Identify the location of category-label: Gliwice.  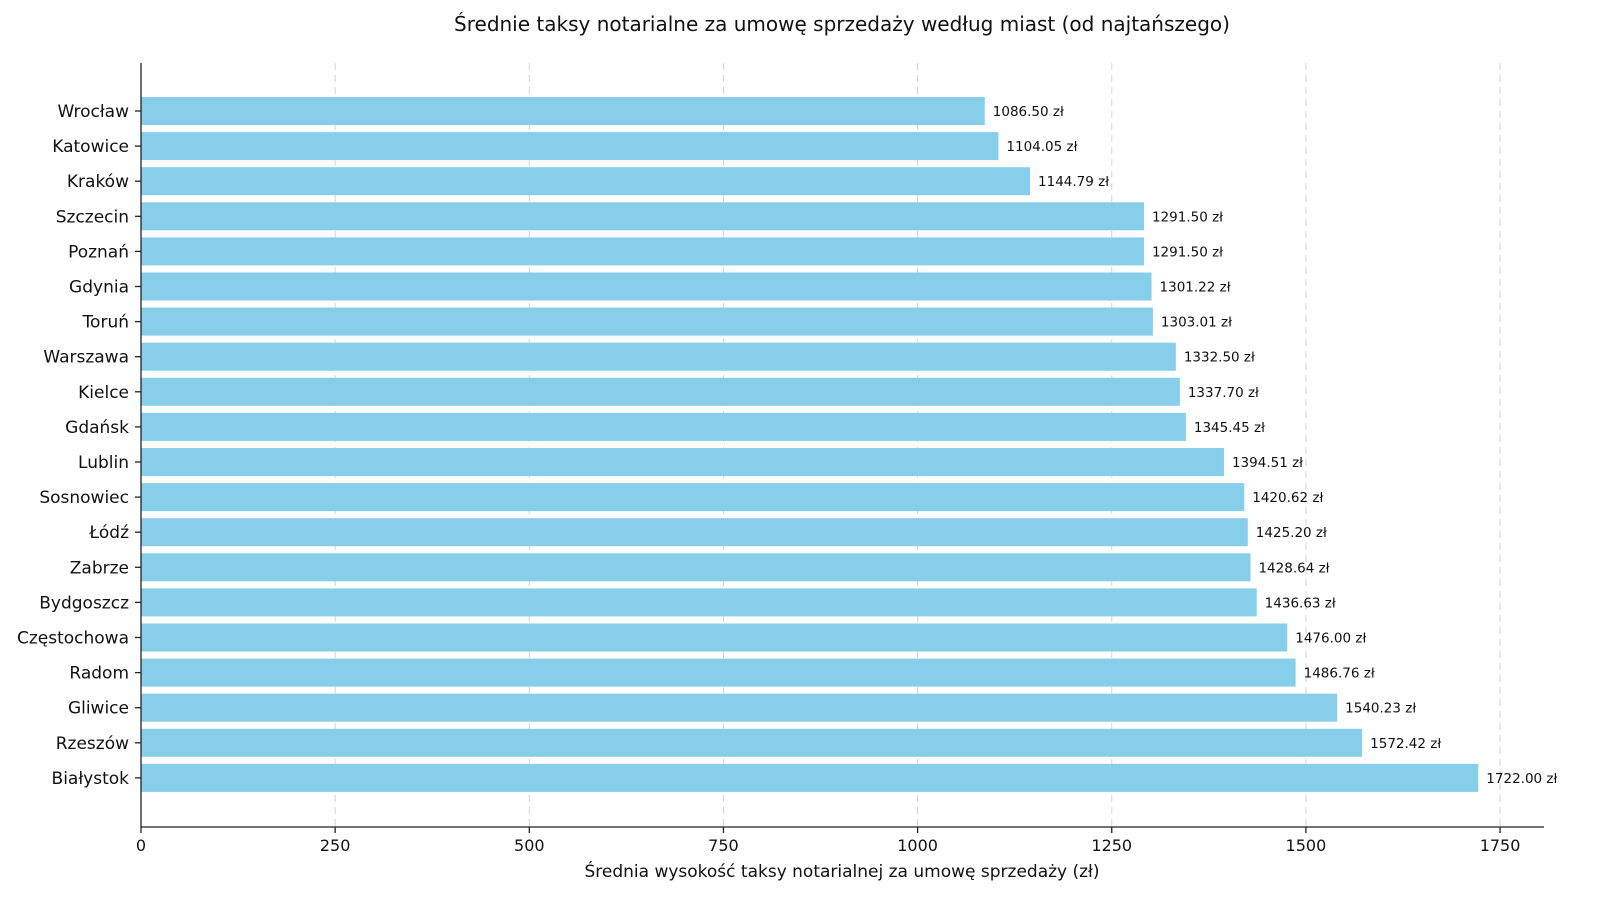
(98, 709).